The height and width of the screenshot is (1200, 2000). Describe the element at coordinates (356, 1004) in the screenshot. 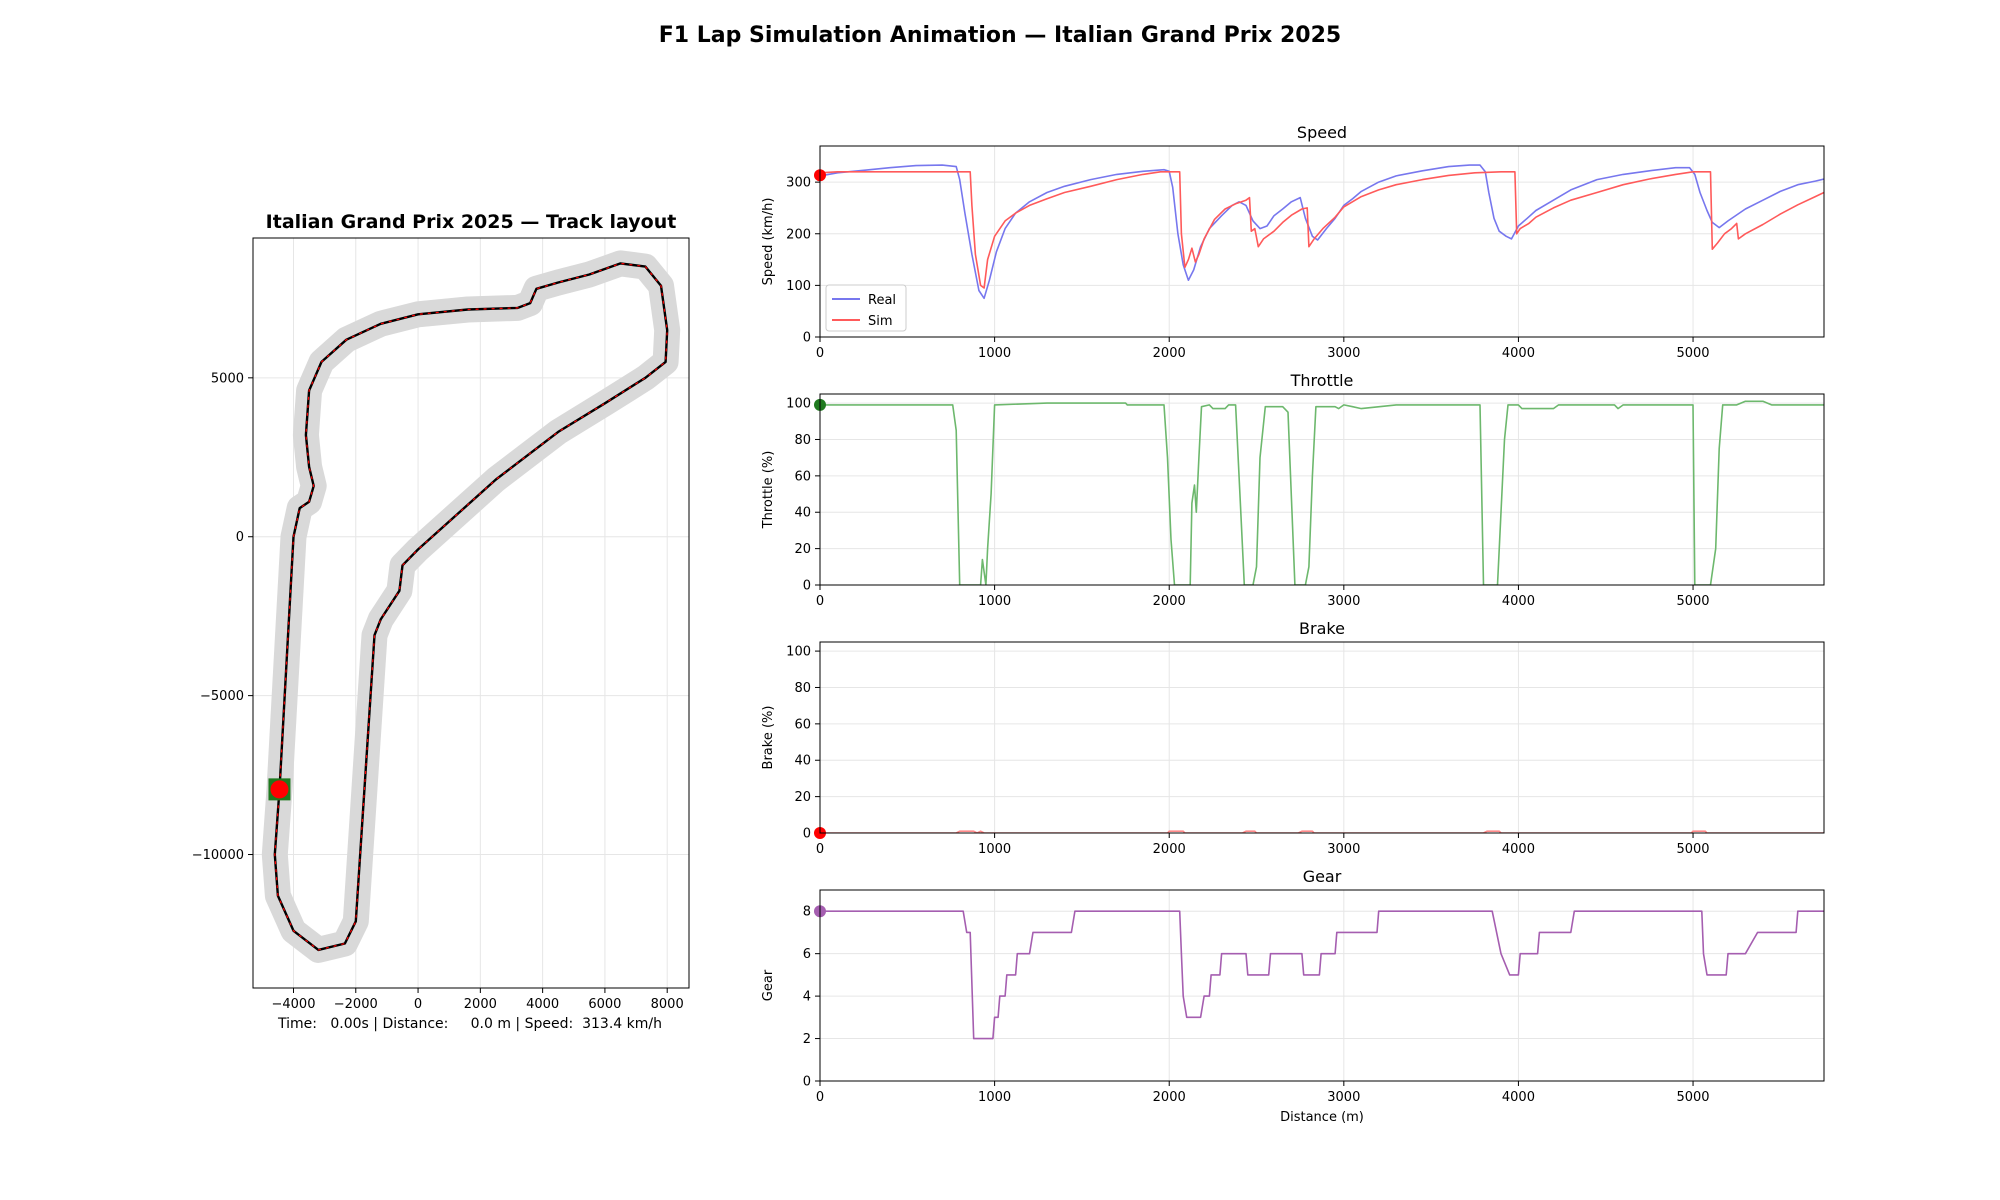

I see `x-tick-label: −2000` at that location.